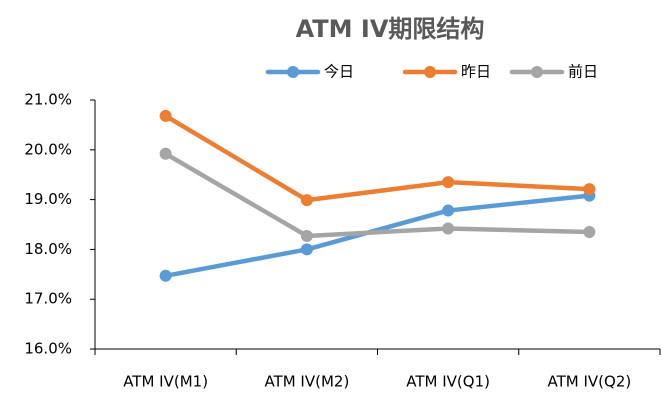  What do you see at coordinates (390, 29) in the screenshot?
I see `chart-title: ATM IV期限结构` at bounding box center [390, 29].